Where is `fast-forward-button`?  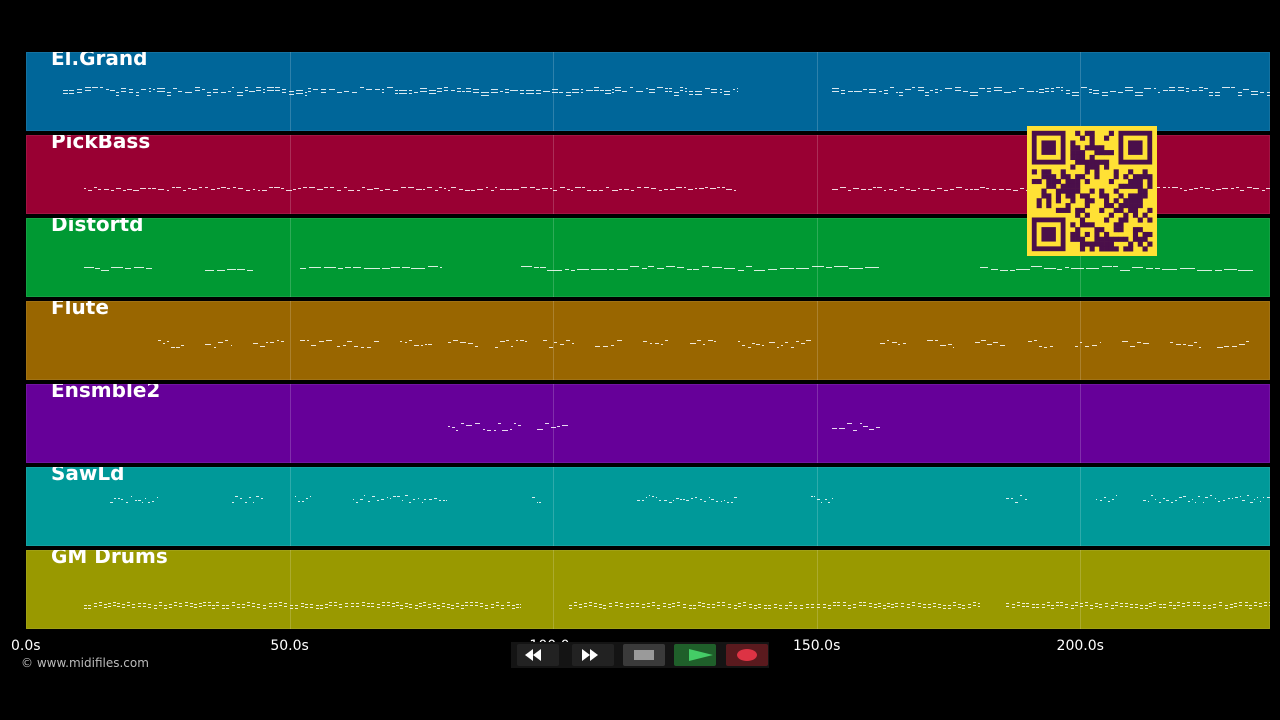 fast-forward-button is located at coordinates (593, 655).